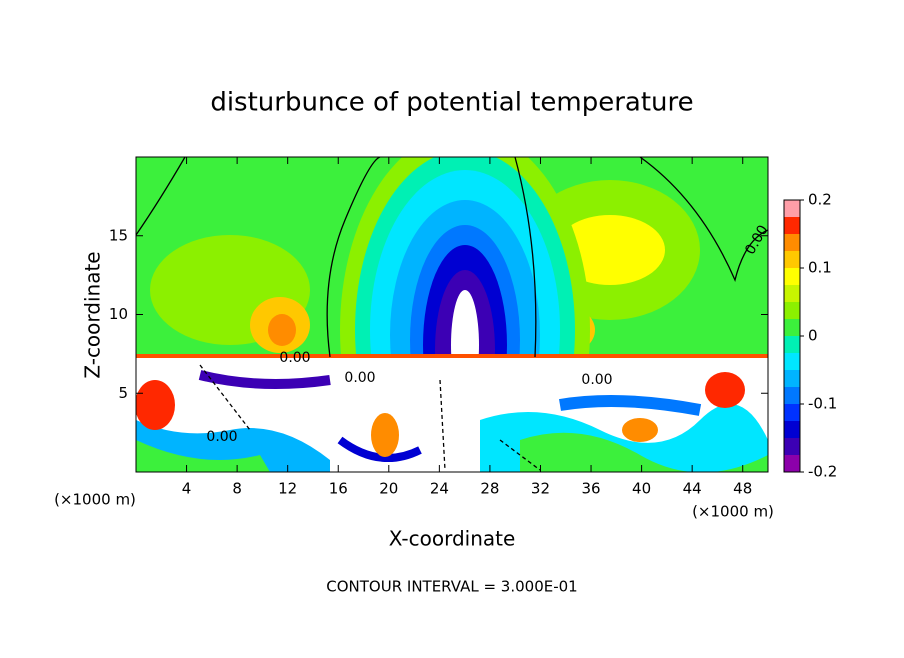 The width and height of the screenshot is (904, 658). Describe the element at coordinates (187, 489) in the screenshot. I see `x-tick-label: 4` at that location.